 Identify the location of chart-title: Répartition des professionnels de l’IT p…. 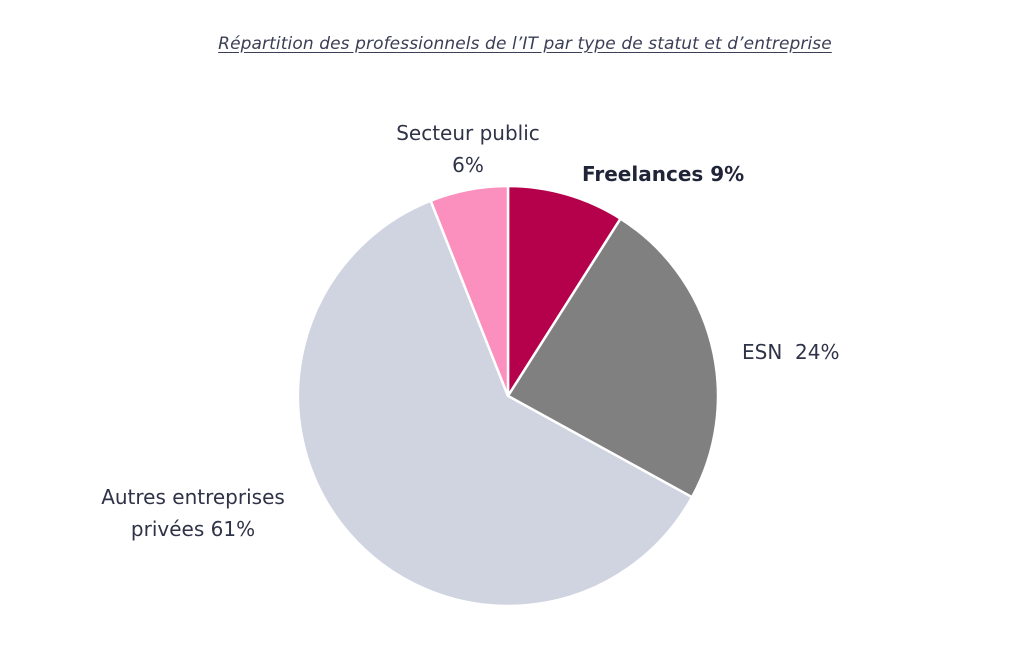
(525, 44).